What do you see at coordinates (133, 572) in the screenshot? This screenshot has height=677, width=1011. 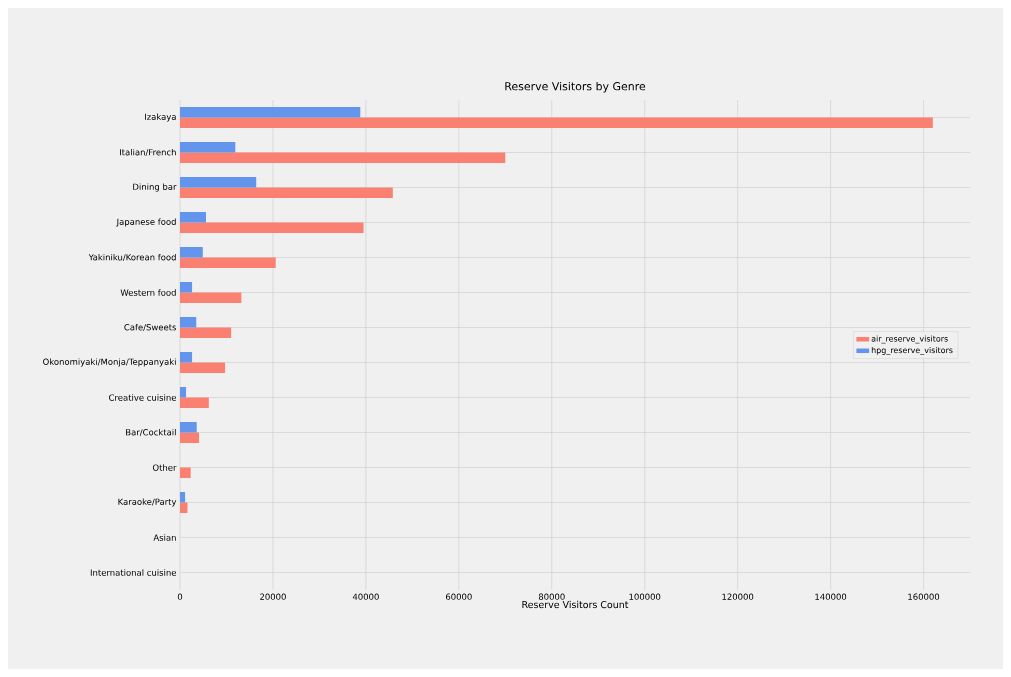 I see `y-tick-label: International cuisine` at bounding box center [133, 572].